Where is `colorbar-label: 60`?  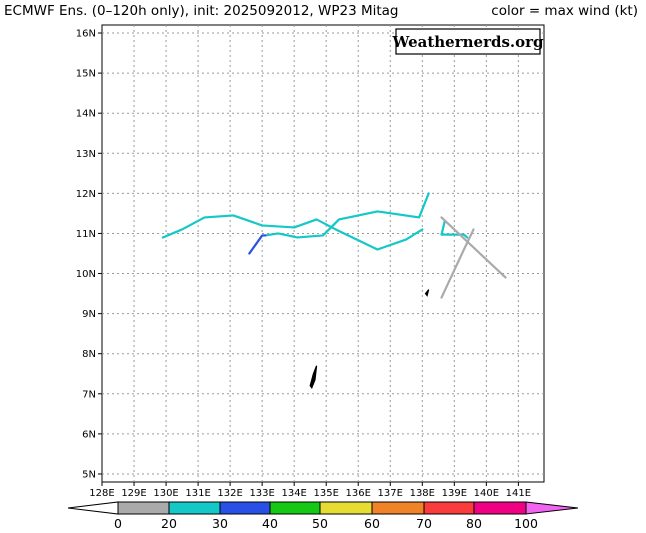 colorbar-label: 60 is located at coordinates (372, 523).